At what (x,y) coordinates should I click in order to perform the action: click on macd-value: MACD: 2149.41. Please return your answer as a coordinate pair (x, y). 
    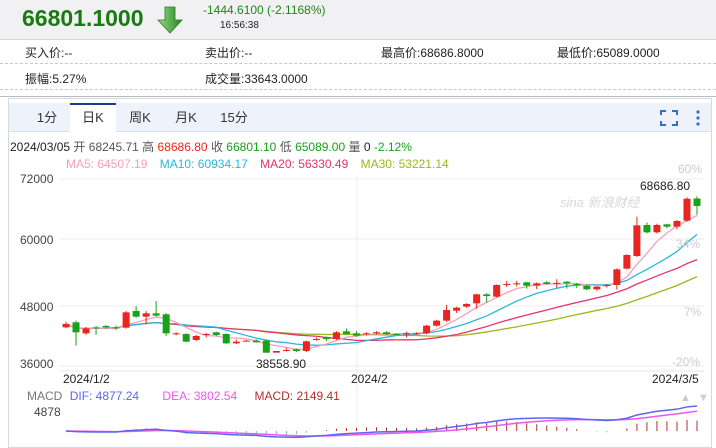
    Looking at the image, I should click on (297, 396).